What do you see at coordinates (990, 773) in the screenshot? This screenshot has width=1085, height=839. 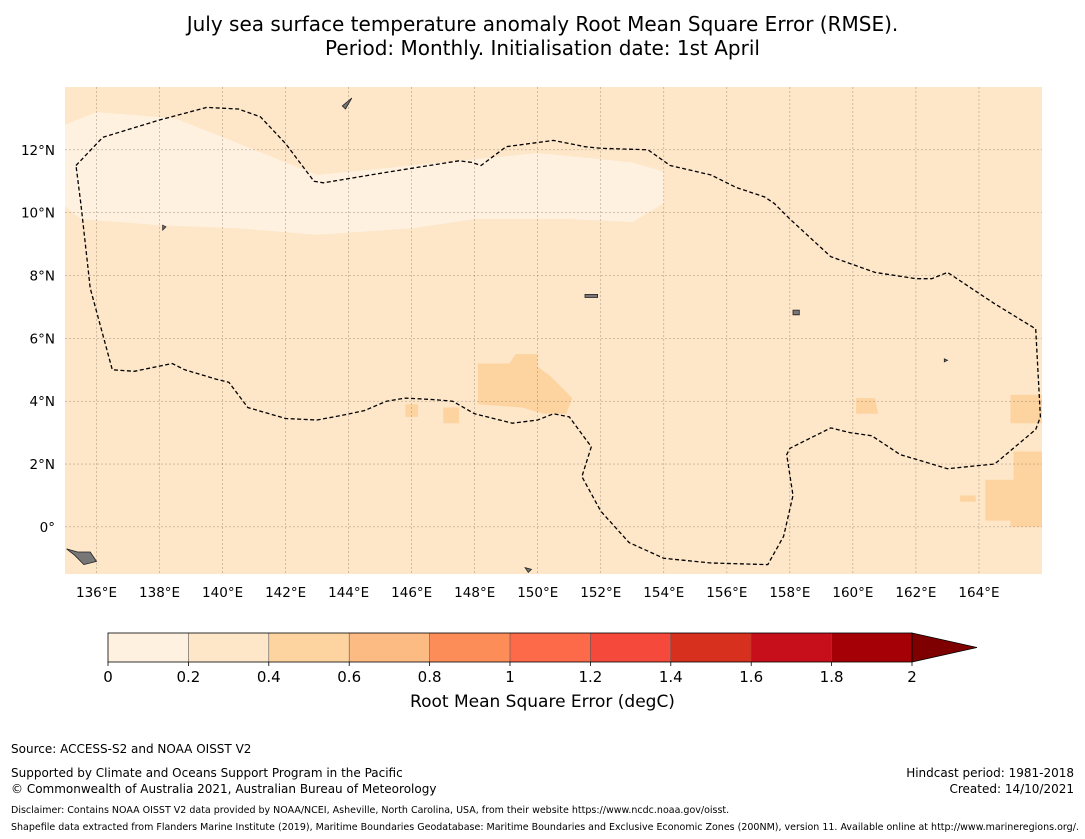 I see `hindcast-text: Hindcast period: 1981-2018` at bounding box center [990, 773].